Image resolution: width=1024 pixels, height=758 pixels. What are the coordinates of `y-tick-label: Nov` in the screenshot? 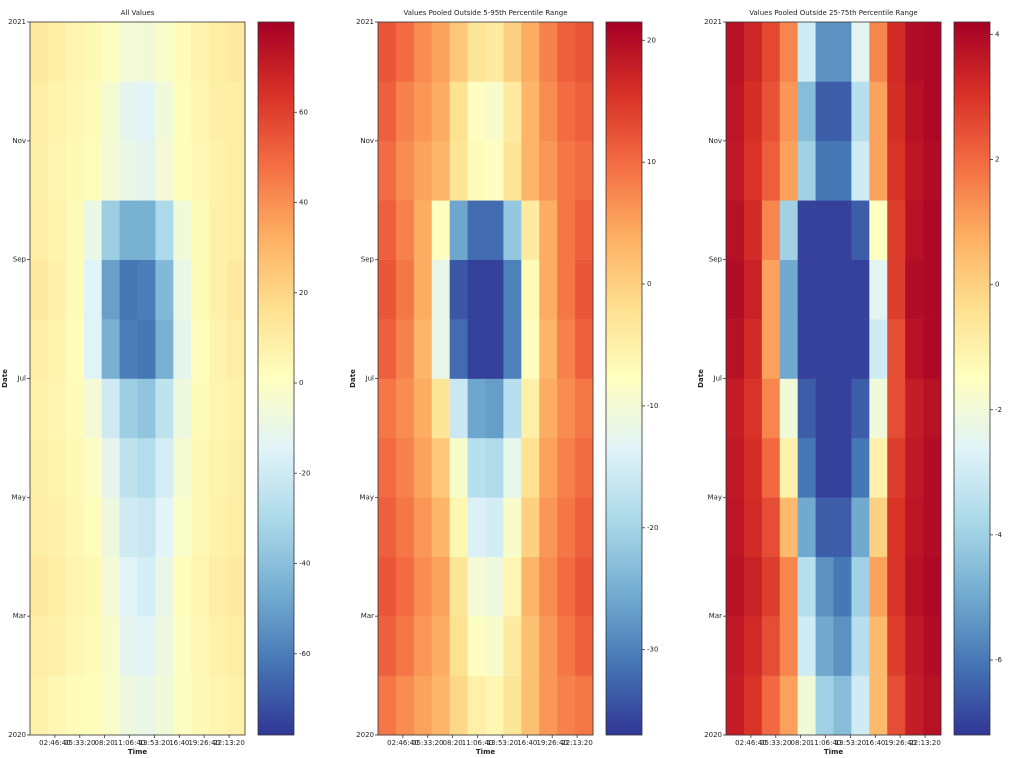 It's located at (19, 141).